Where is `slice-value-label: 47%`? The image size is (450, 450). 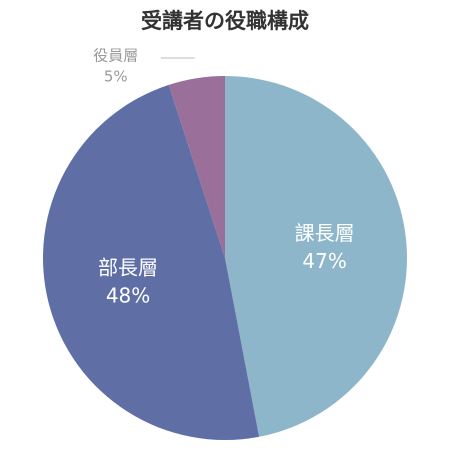
slice-value-label: 47% is located at coordinates (324, 261).